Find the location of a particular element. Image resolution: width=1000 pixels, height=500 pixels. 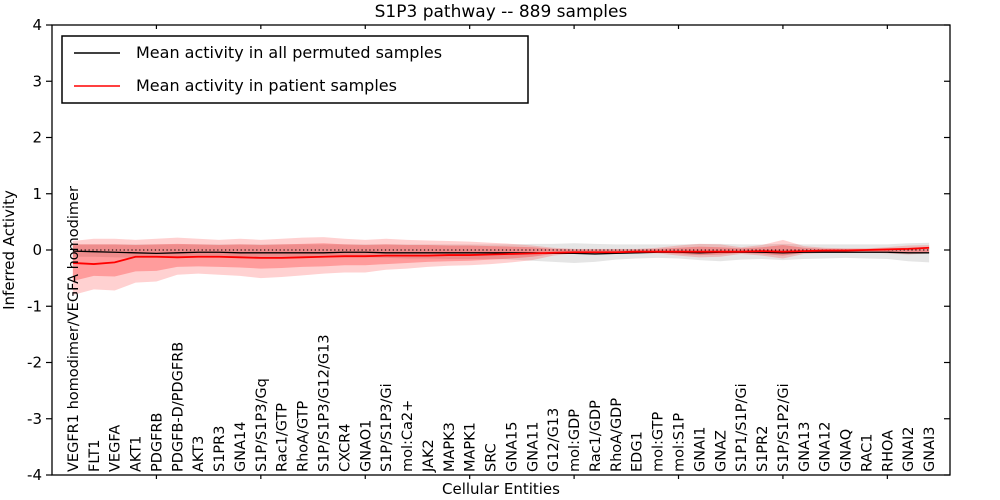

x-tick-label: GNAI3 is located at coordinates (930, 449).